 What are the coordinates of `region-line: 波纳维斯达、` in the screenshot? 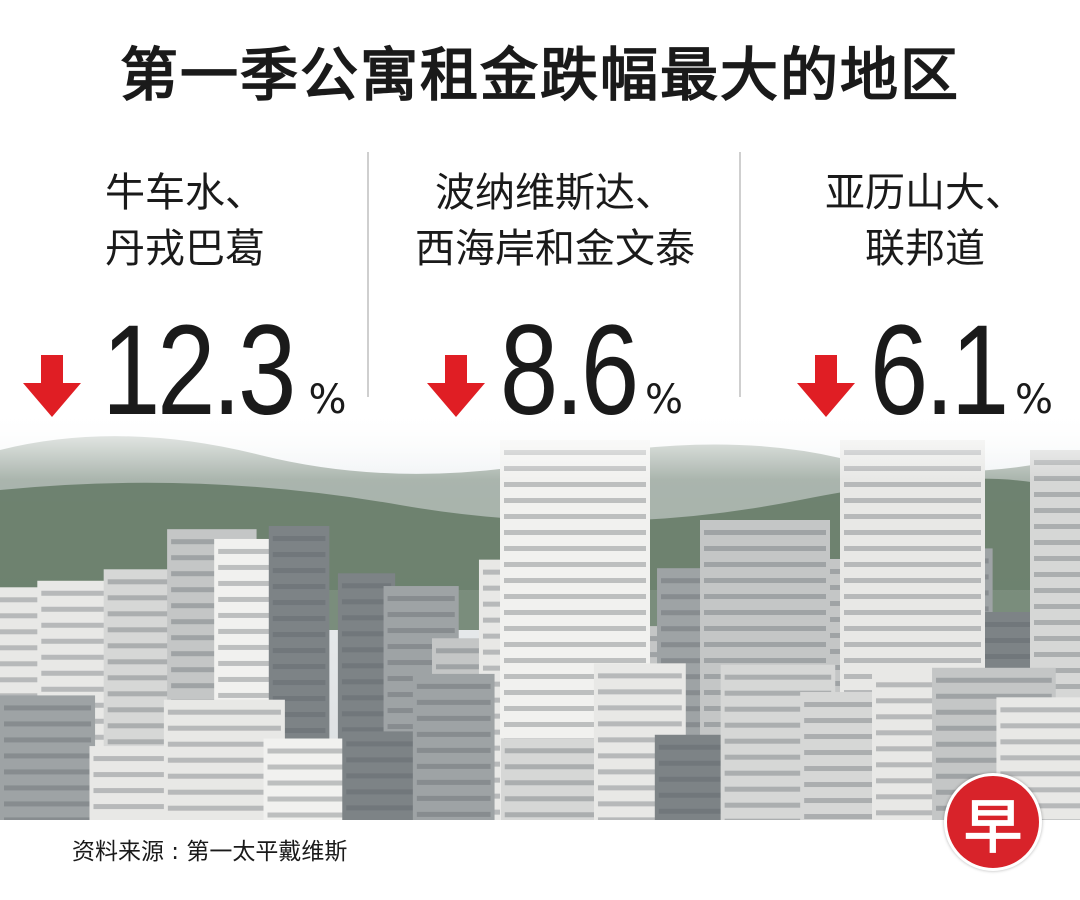 It's located at (555, 193).